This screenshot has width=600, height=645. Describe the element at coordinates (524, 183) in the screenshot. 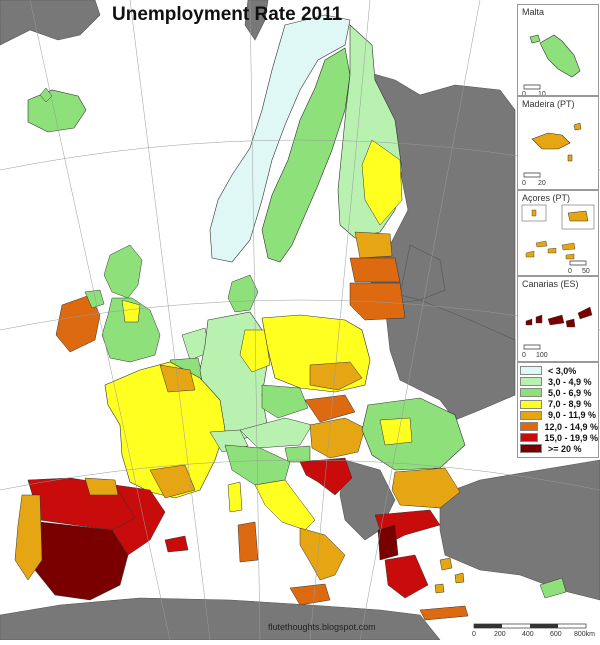

I see `madeira-scale-zero: 0` at that location.